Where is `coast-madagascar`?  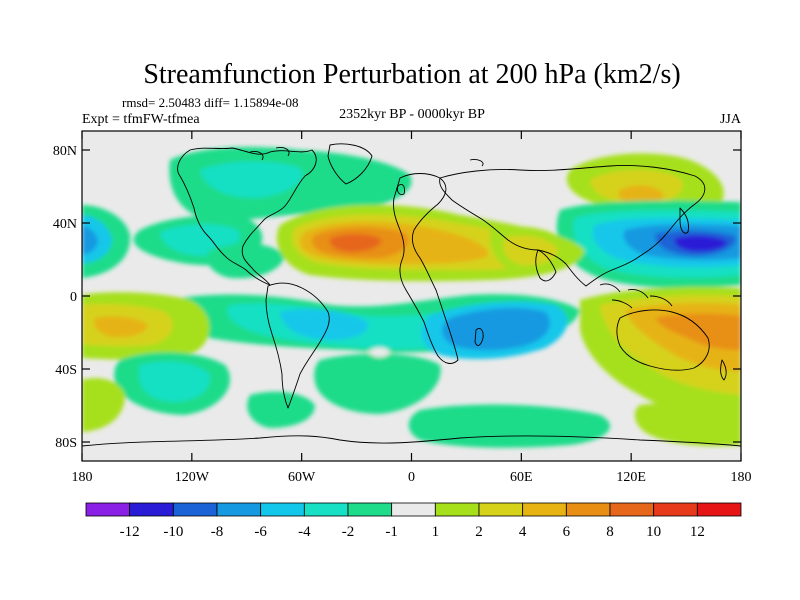
coast-madagascar is located at coordinates (479, 336).